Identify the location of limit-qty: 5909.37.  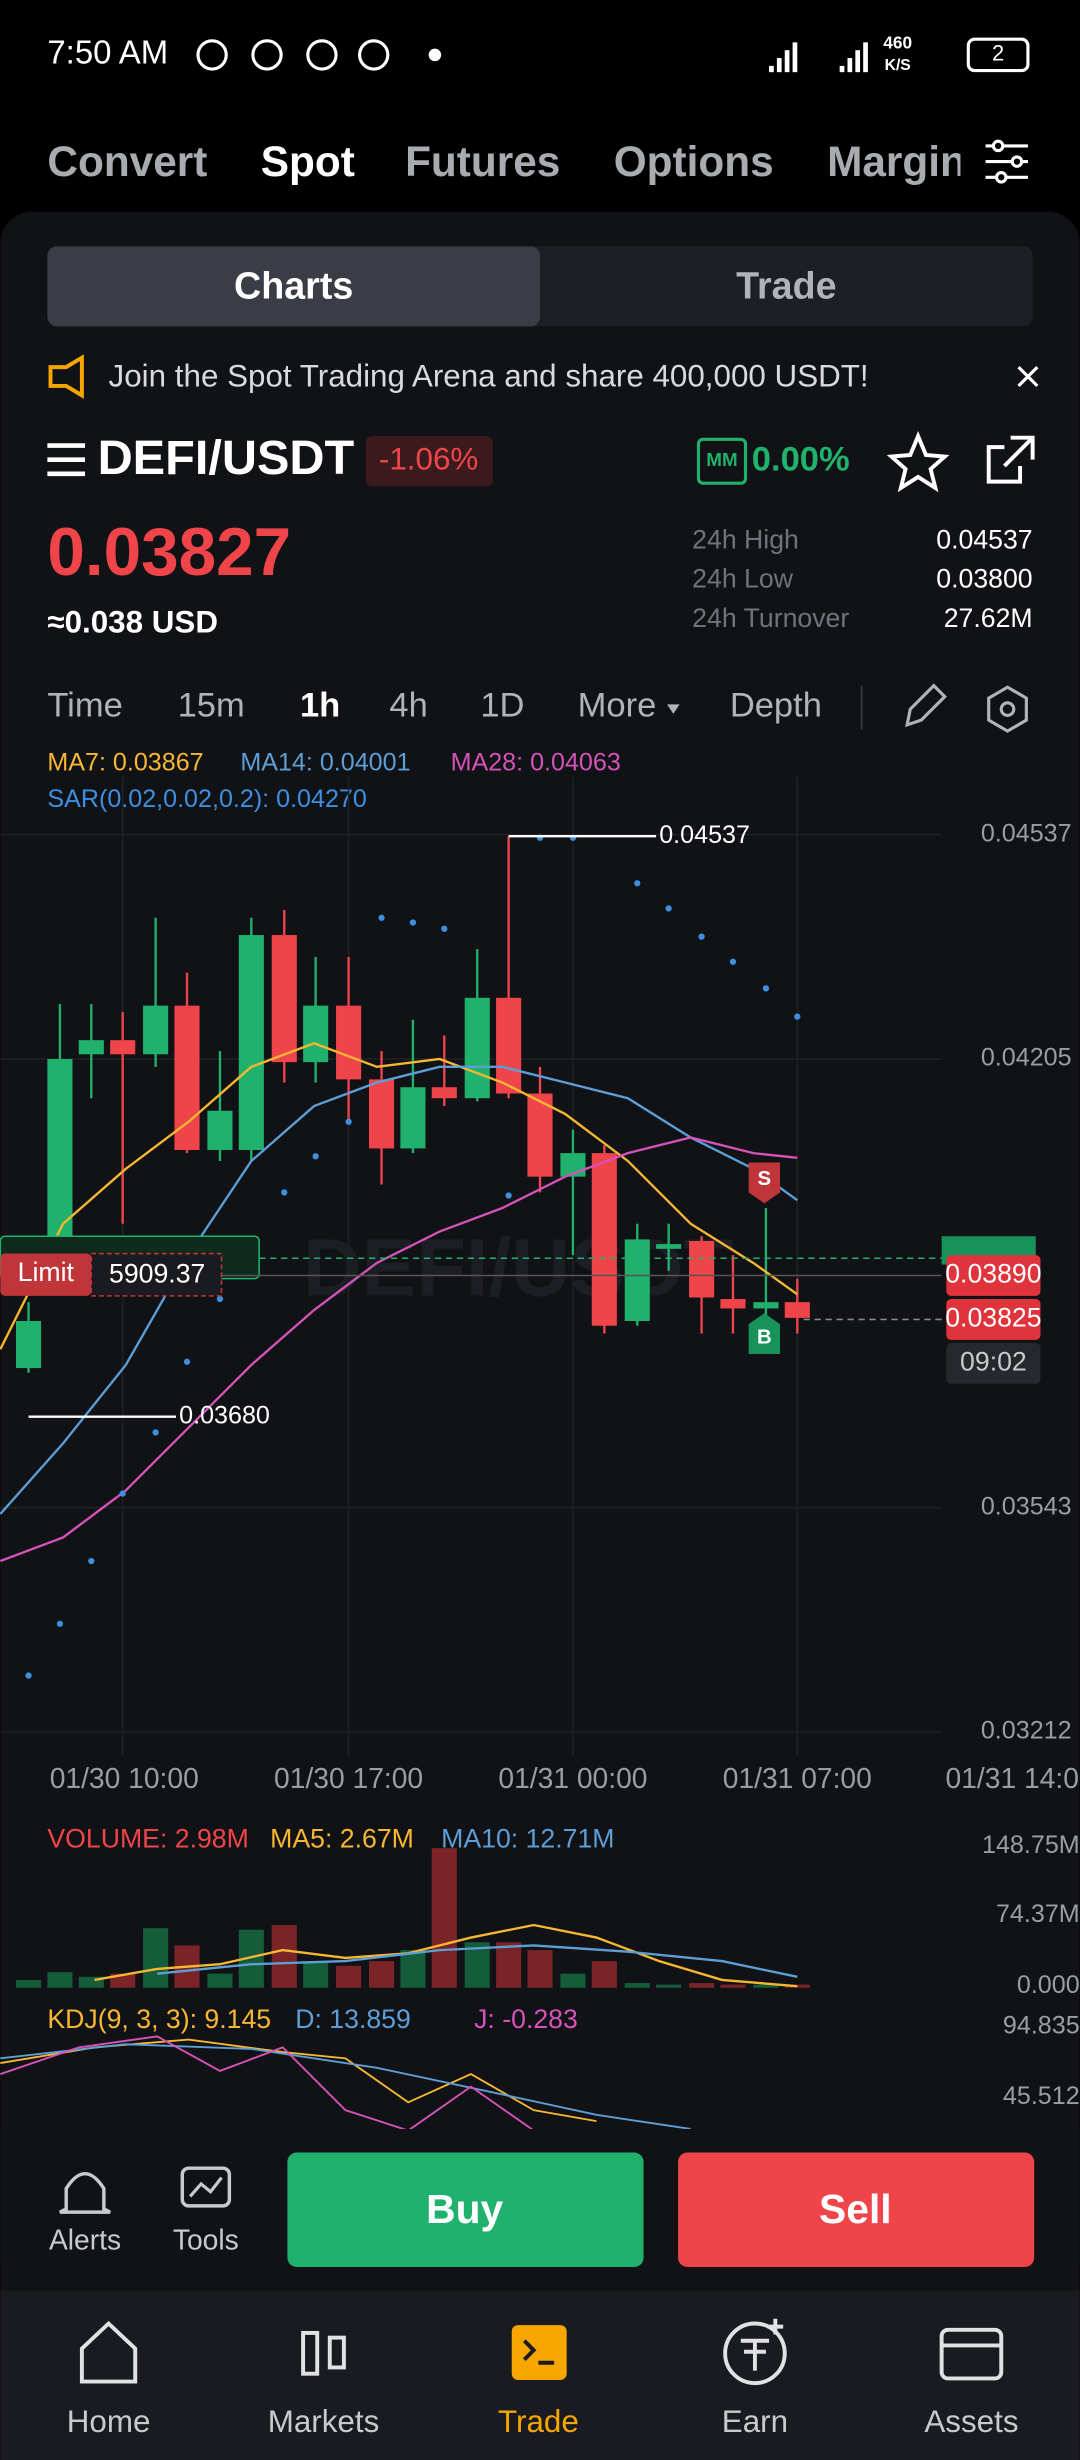
(157, 1274).